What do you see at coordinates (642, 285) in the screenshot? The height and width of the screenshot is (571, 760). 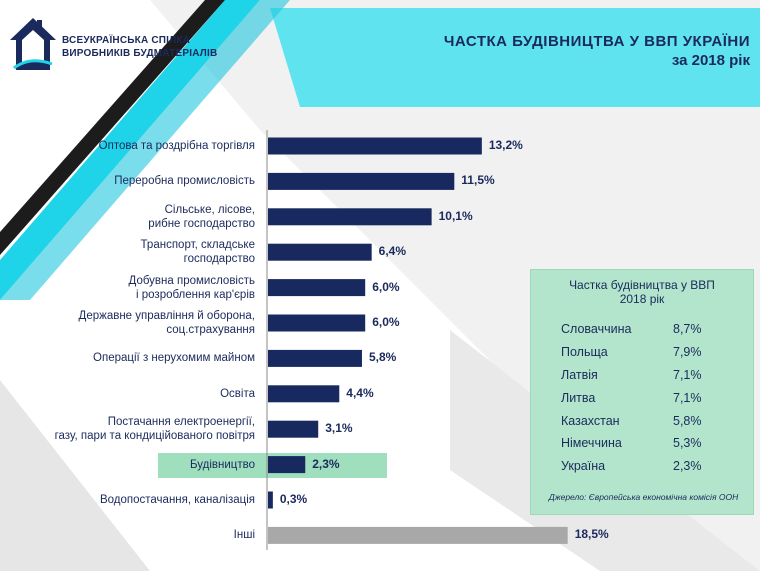 I see `panel-title-line: Частка будівництва у ВВП` at bounding box center [642, 285].